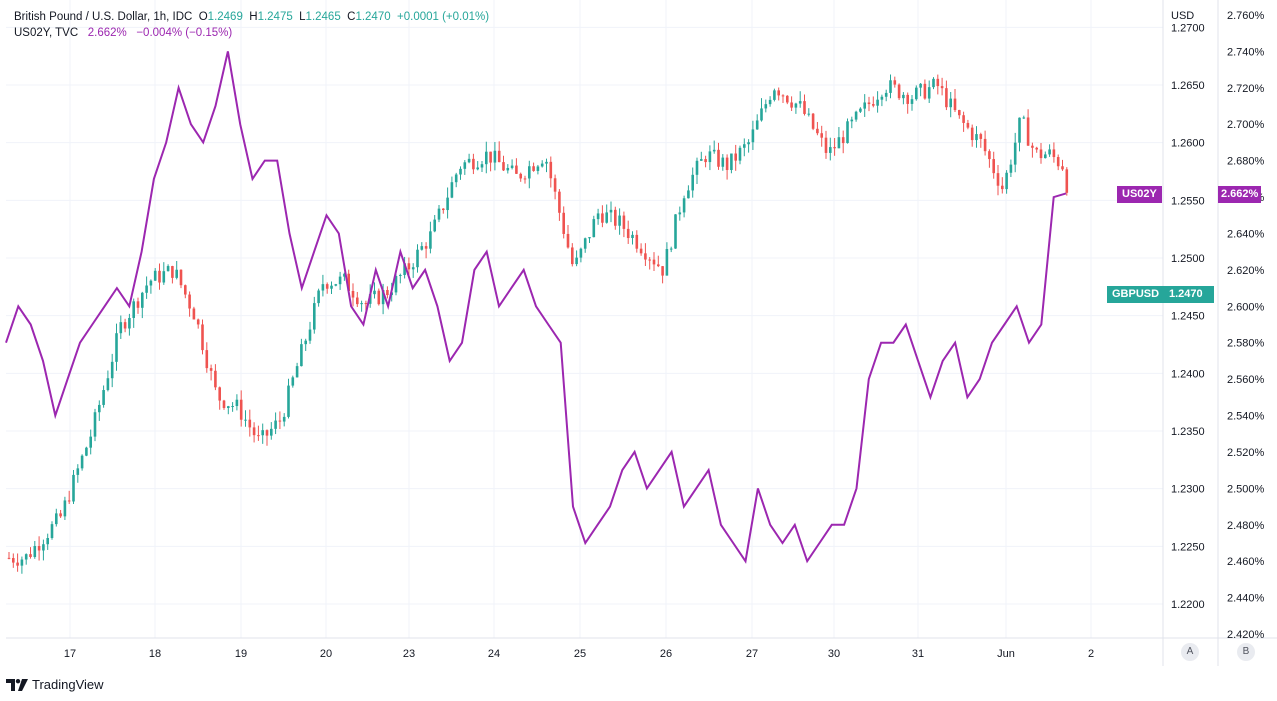 Image resolution: width=1277 pixels, height=701 pixels. Describe the element at coordinates (323, 17) in the screenshot. I see `legend-low-value: 1.2465` at that location.